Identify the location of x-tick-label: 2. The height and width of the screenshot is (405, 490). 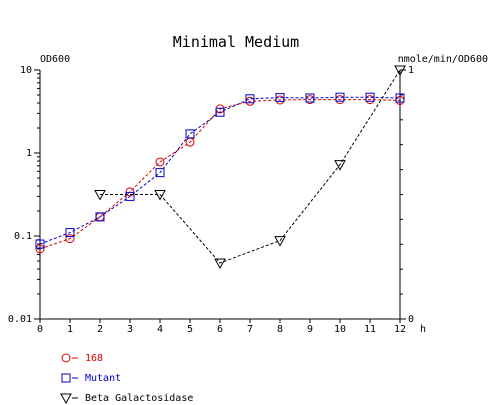
(100, 329).